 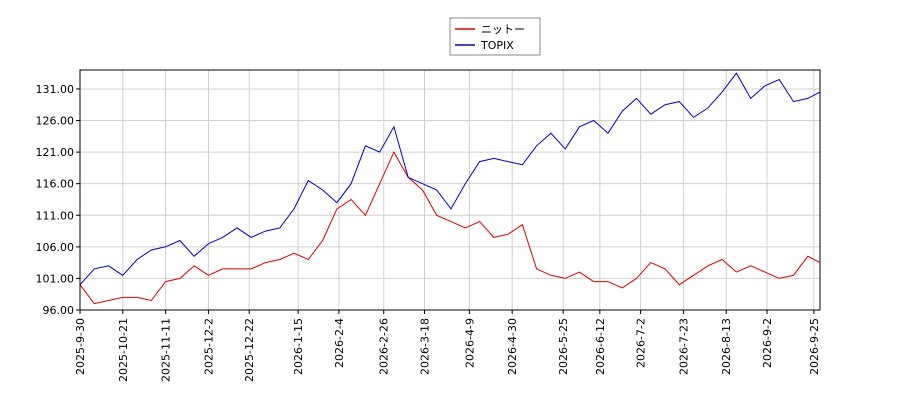 I want to click on x-tick-label: 2026-4-9, so click(x=469, y=343).